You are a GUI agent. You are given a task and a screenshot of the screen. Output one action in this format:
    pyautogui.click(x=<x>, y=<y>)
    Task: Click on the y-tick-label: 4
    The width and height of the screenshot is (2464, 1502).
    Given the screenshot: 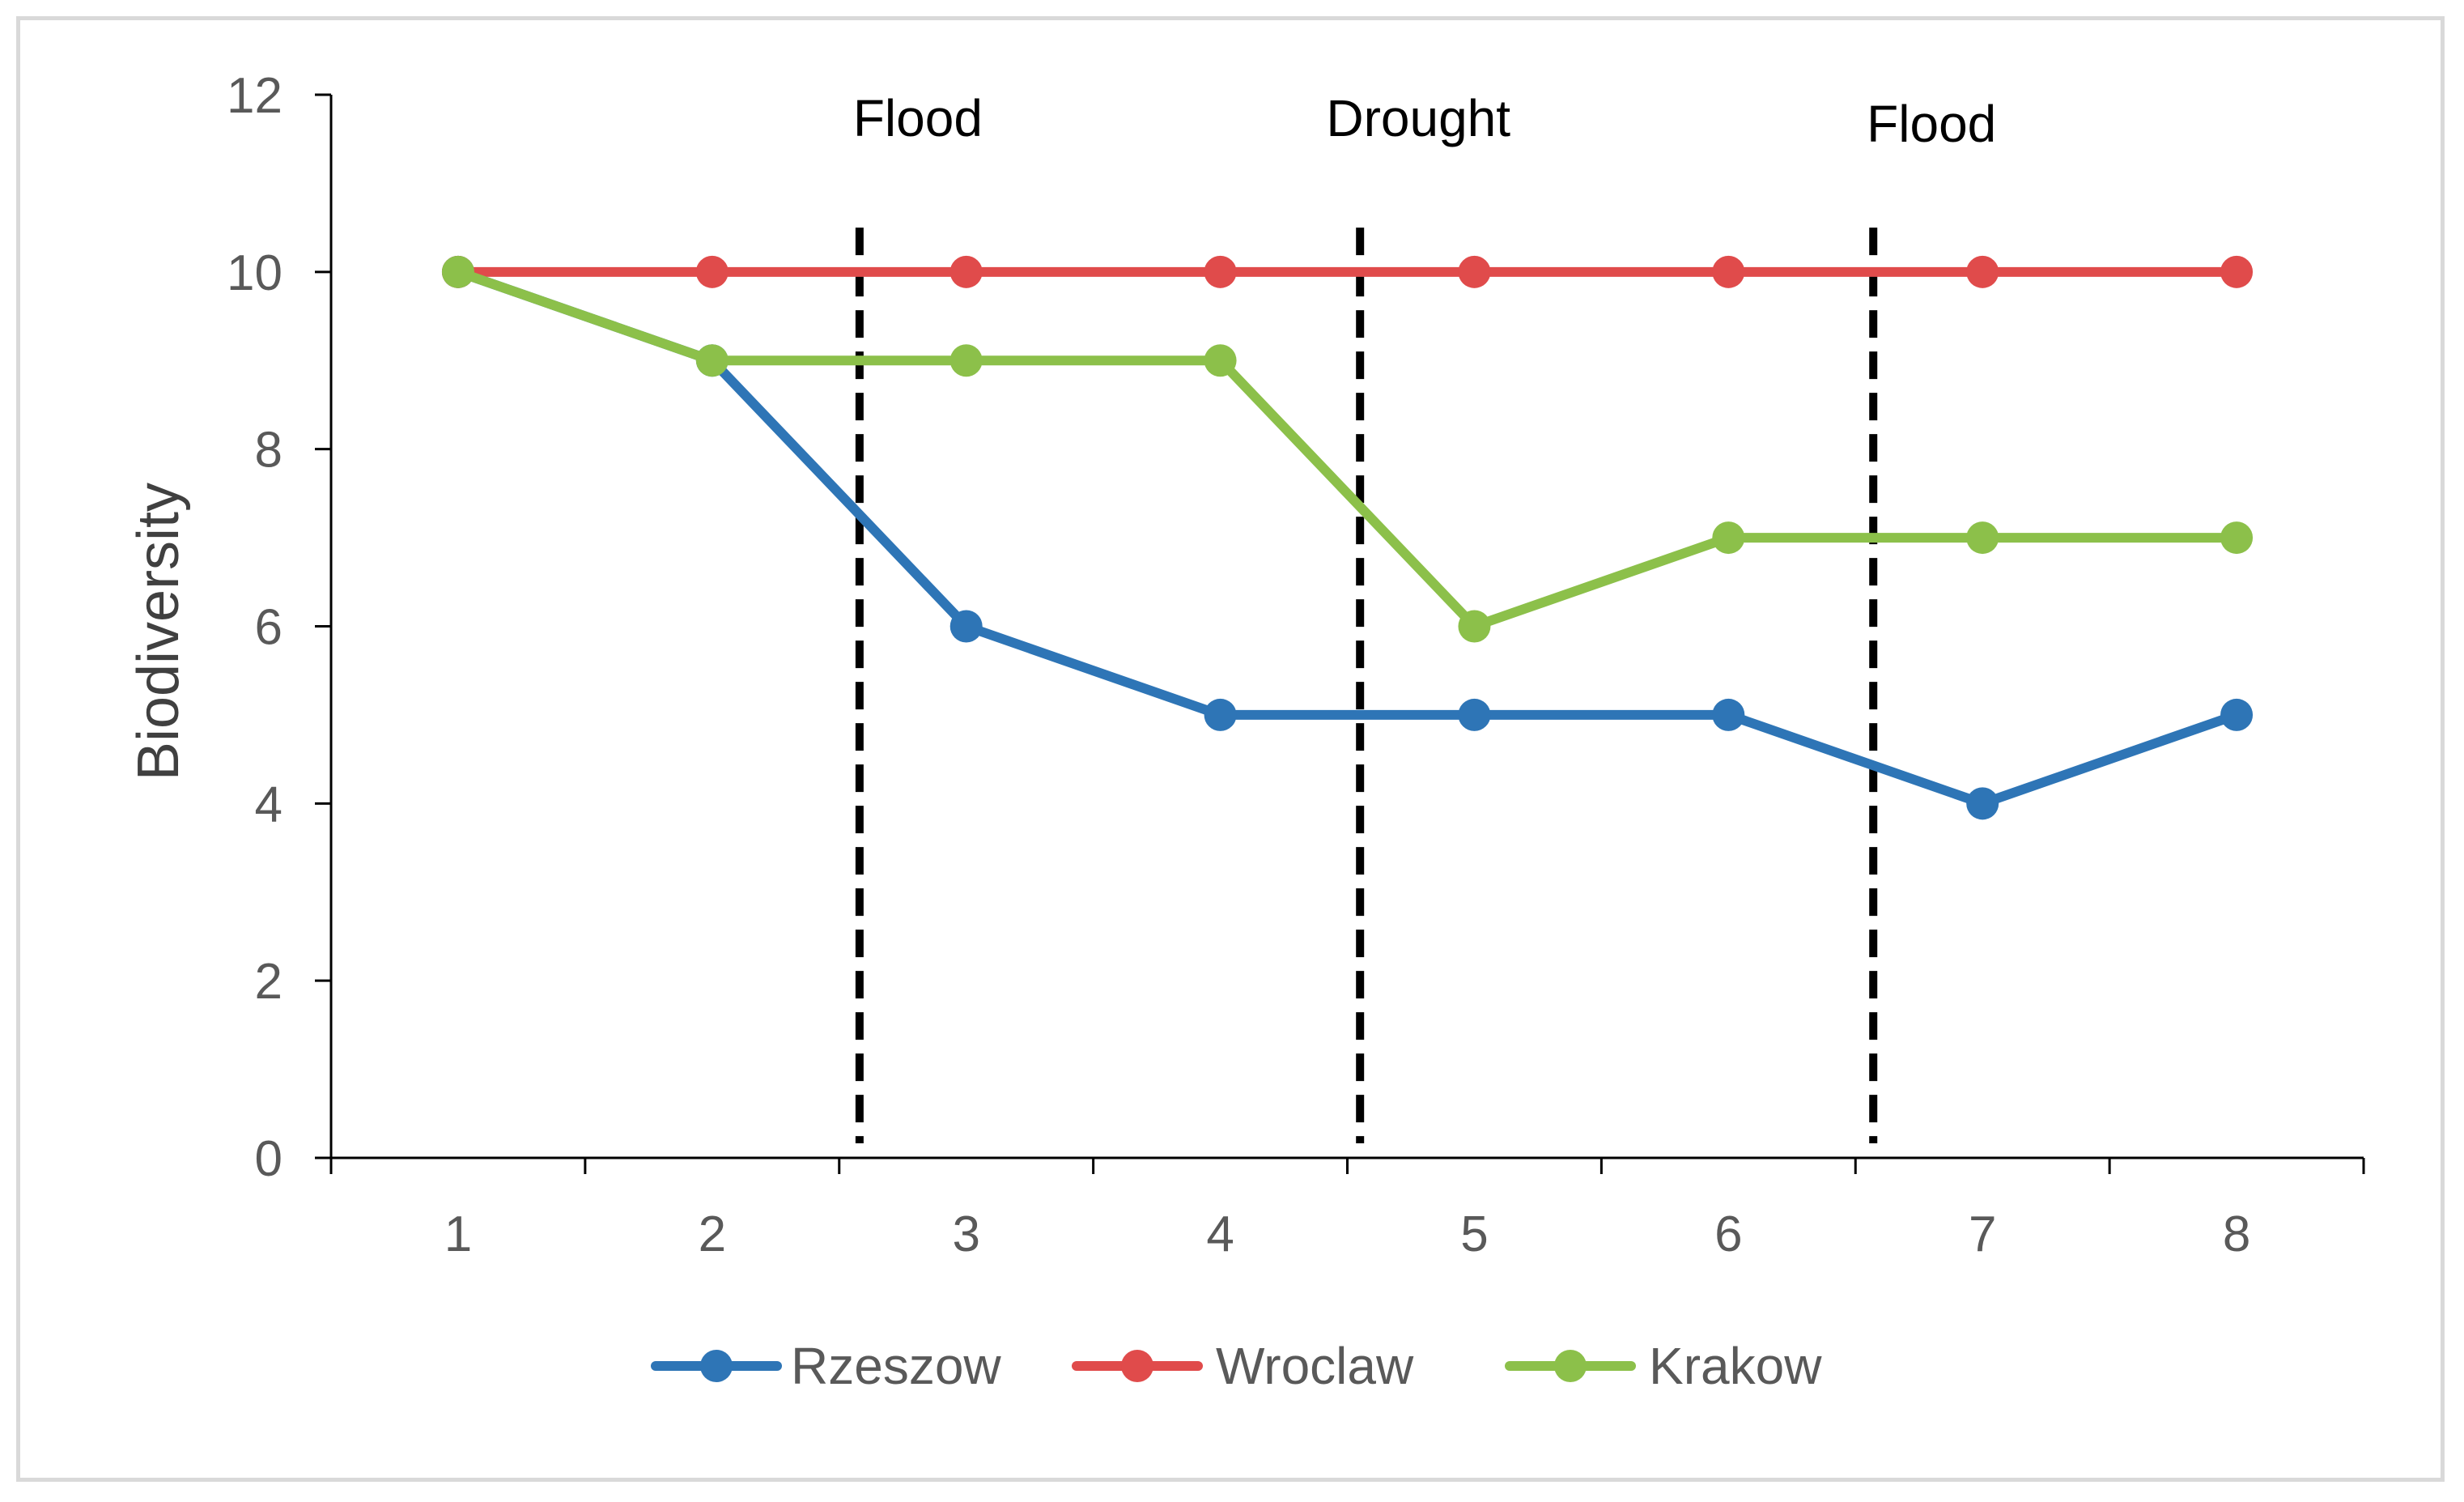 What is the action you would take?
    pyautogui.click(x=269, y=804)
    